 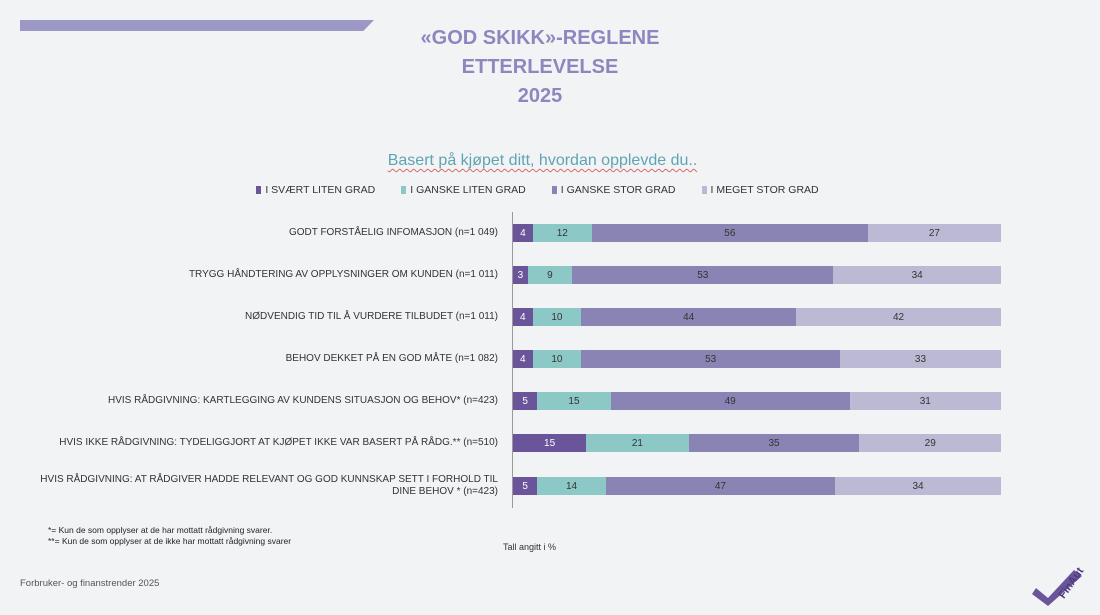 I want to click on legend-label: I GANSKE STOR GRAD, so click(x=618, y=190).